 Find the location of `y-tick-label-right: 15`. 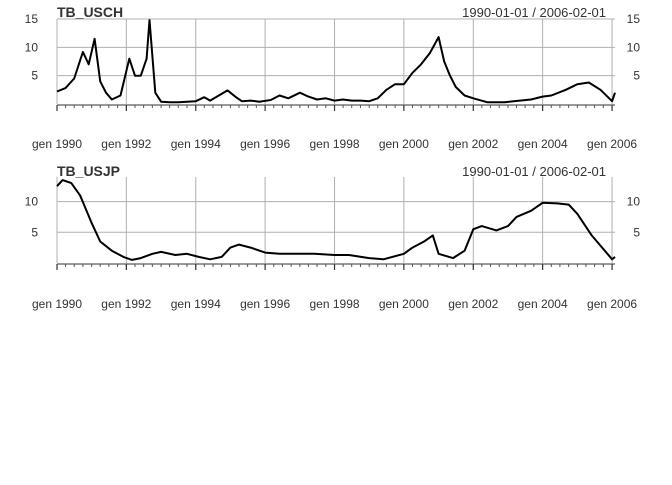

y-tick-label-right: 15 is located at coordinates (634, 19).